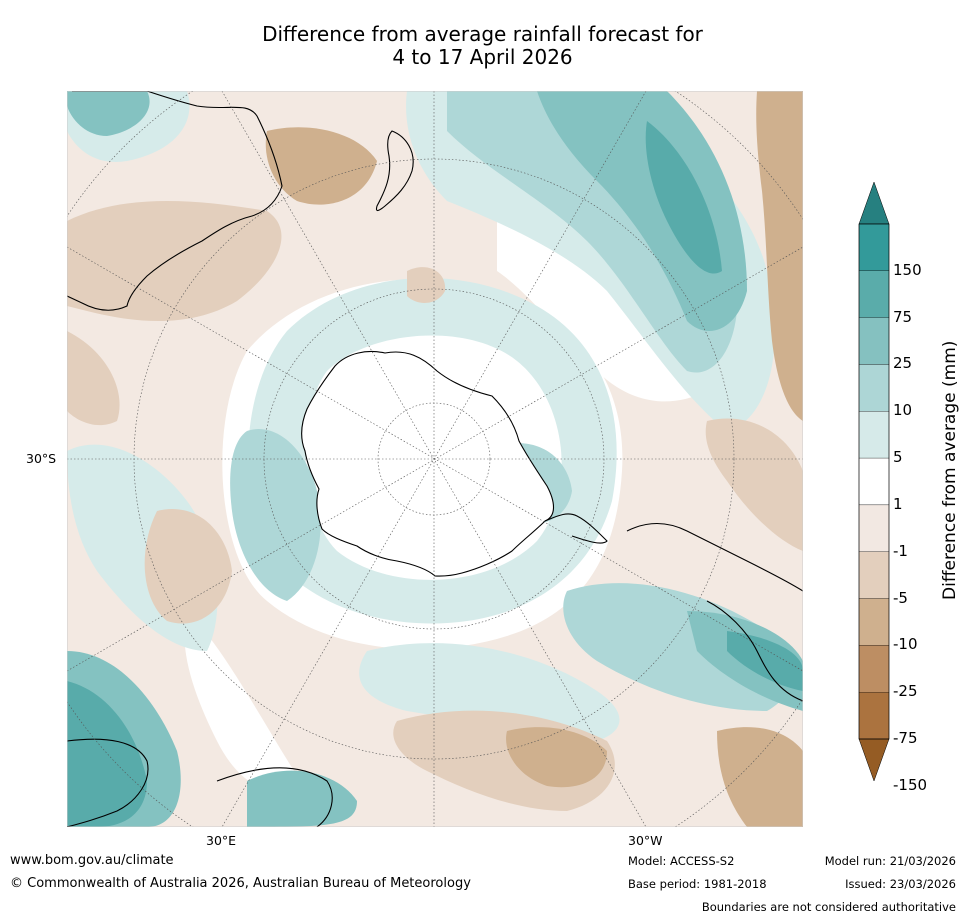 The height and width of the screenshot is (919, 965). What do you see at coordinates (874, 760) in the screenshot?
I see `colorbar-bottom-arrow` at bounding box center [874, 760].